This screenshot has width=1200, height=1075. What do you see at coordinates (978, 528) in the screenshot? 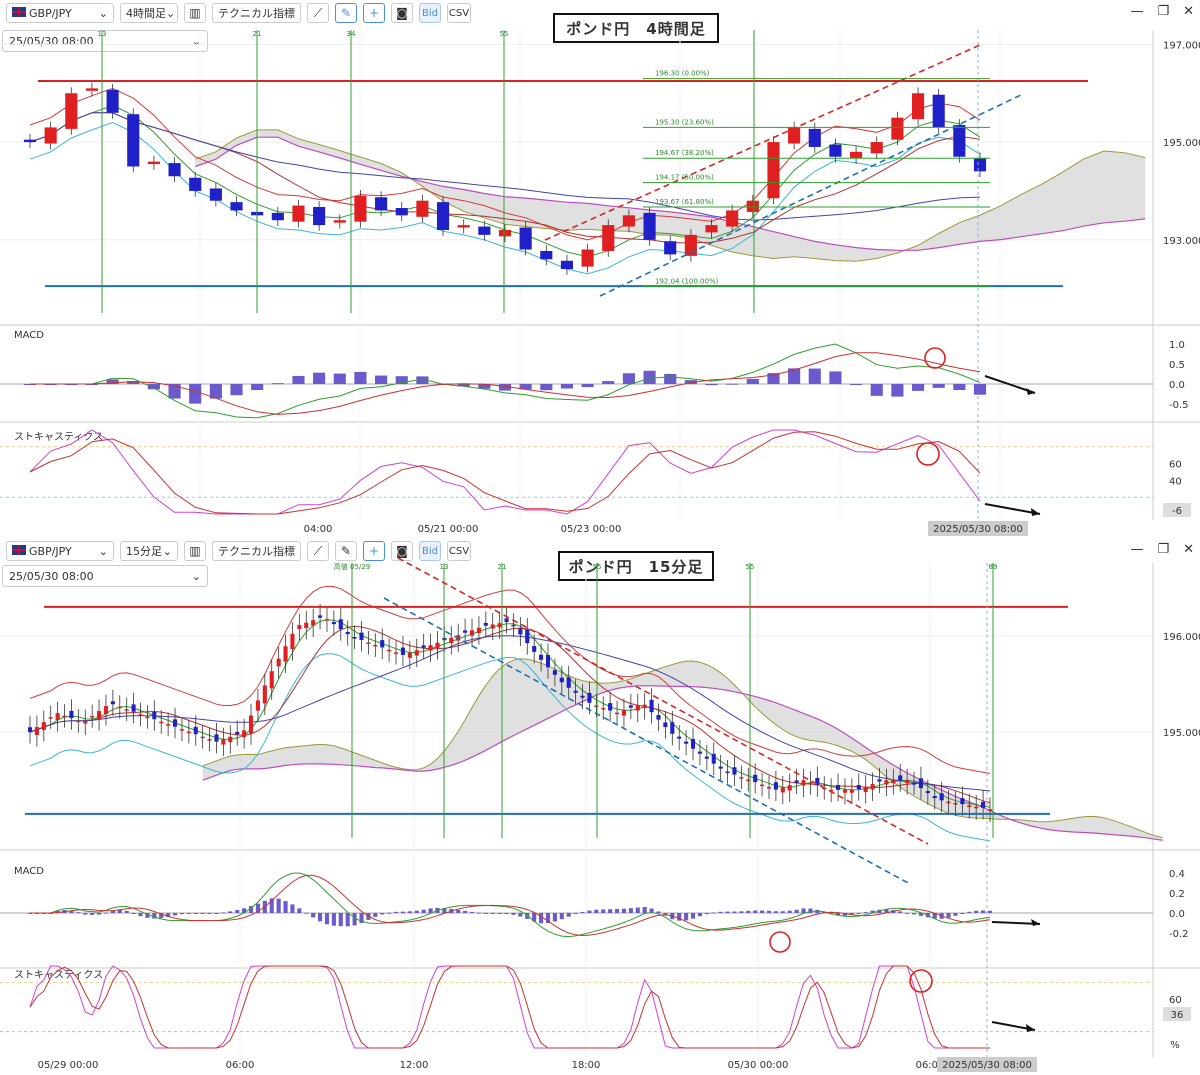
I see `time-current-tag` at bounding box center [978, 528].